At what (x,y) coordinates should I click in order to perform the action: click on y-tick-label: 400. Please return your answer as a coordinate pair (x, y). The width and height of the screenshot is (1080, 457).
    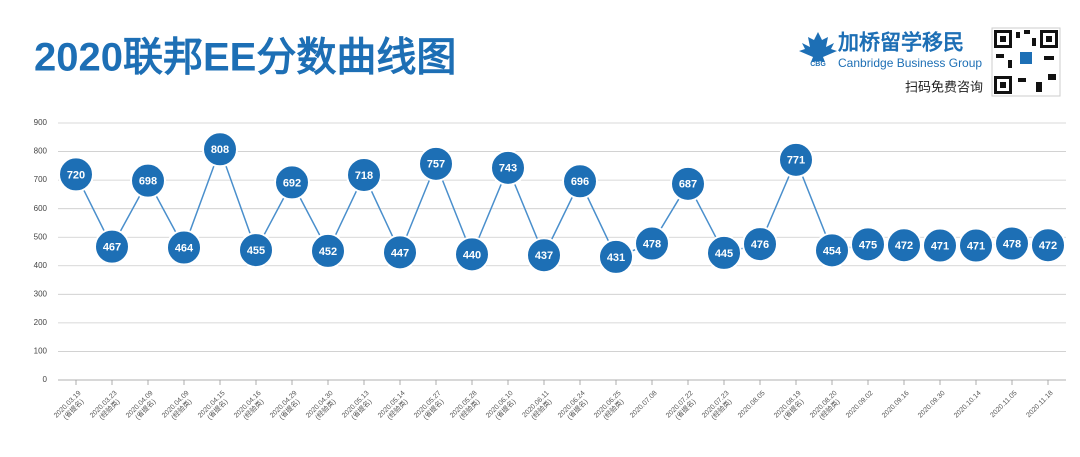
    Looking at the image, I should click on (41, 265).